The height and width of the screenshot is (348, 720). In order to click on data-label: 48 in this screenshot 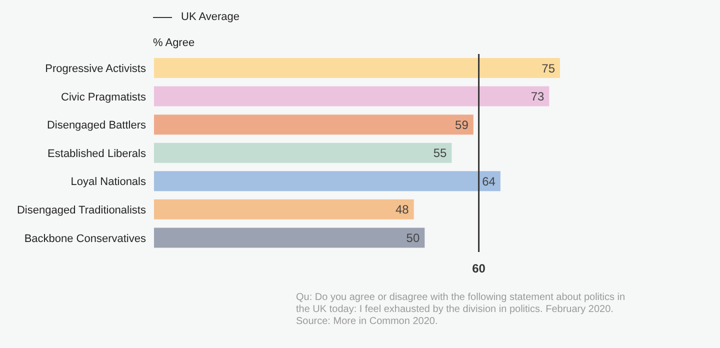, I will do `click(402, 209)`.